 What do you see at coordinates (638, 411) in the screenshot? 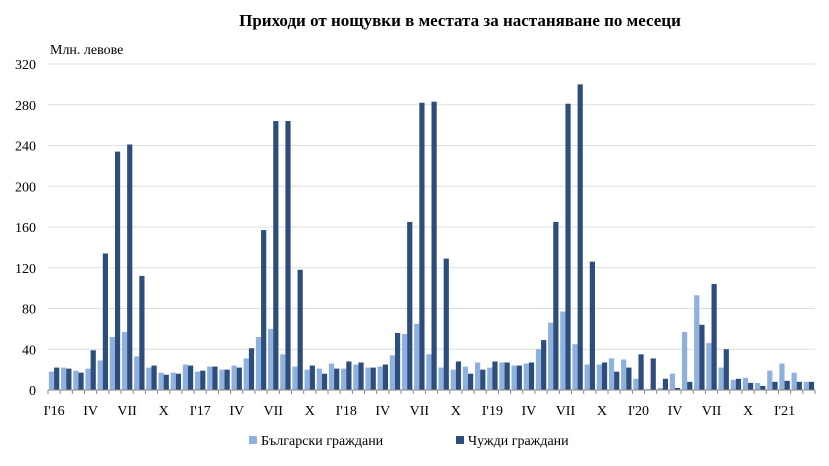
I see `x-tick-label: I'20` at bounding box center [638, 411].